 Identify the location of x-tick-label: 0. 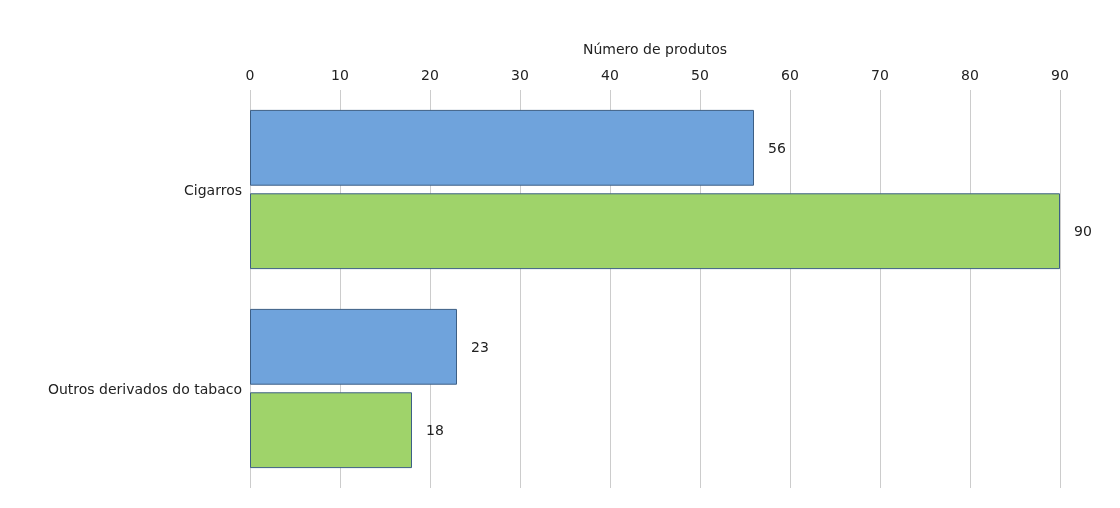
(250, 75).